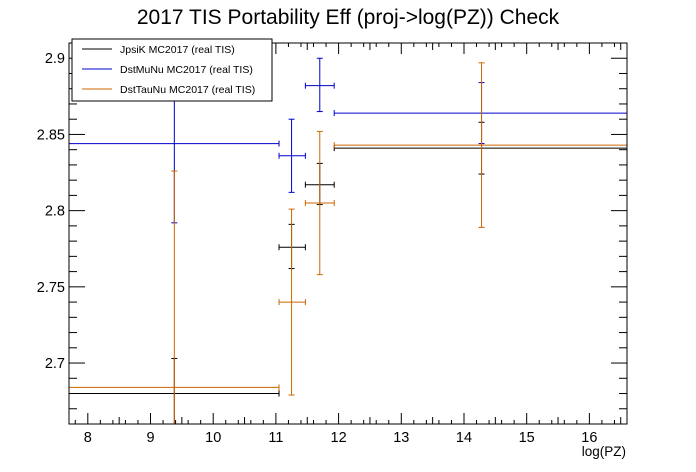  Describe the element at coordinates (464, 438) in the screenshot. I see `x-tick-label: 14` at that location.